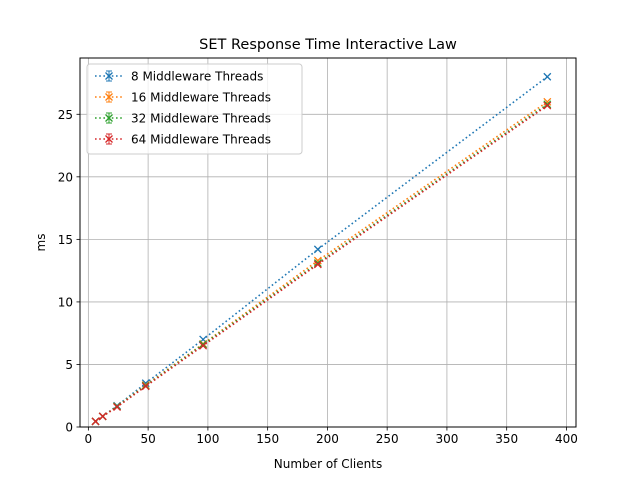 The image size is (640, 480). Describe the element at coordinates (65, 240) in the screenshot. I see `y-tick-label: 15` at that location.